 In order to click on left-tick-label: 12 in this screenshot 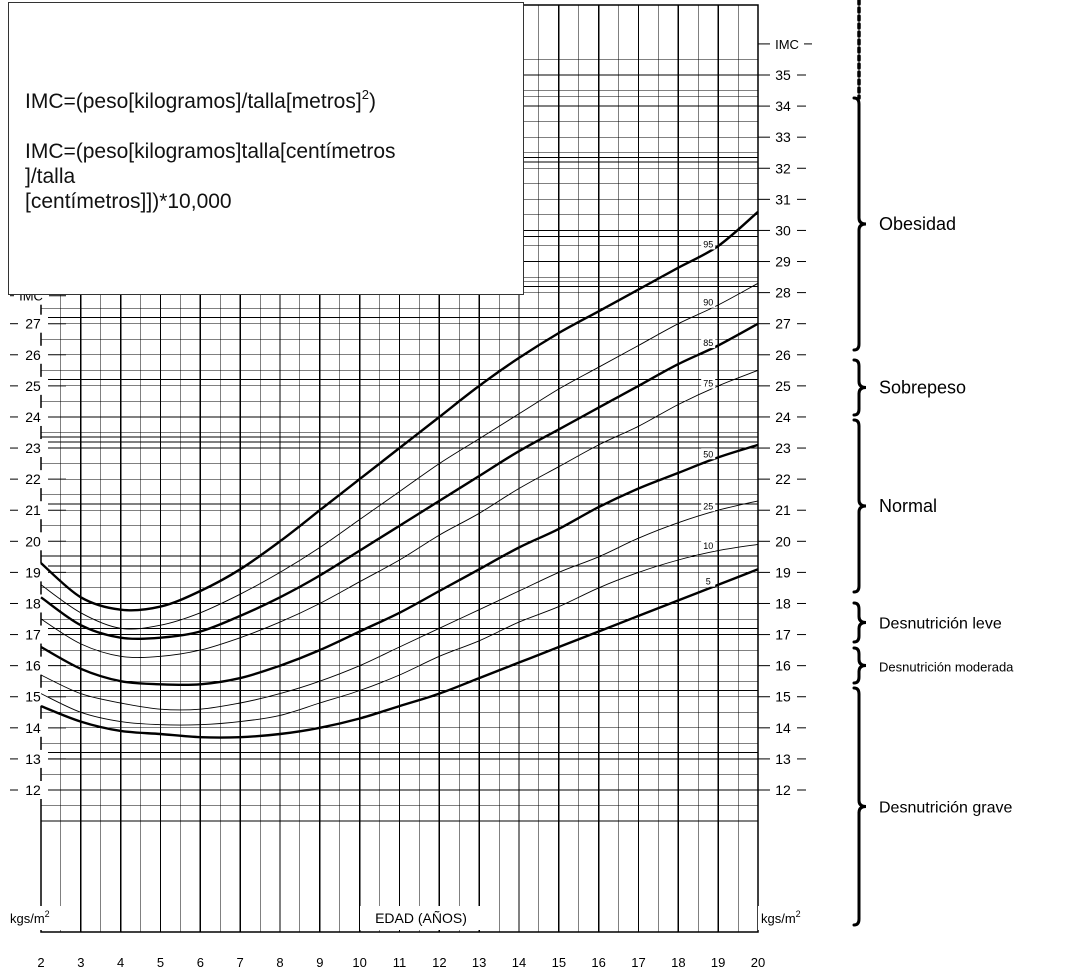, I will do `click(33, 790)`.